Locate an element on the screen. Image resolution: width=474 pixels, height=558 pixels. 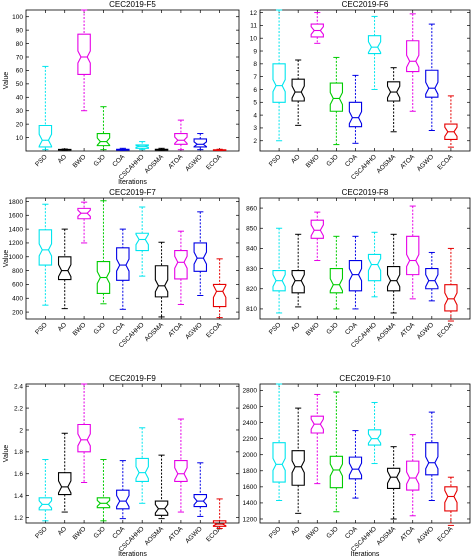
chart-title: CEC2019-F5 is located at coordinates (132, 4).